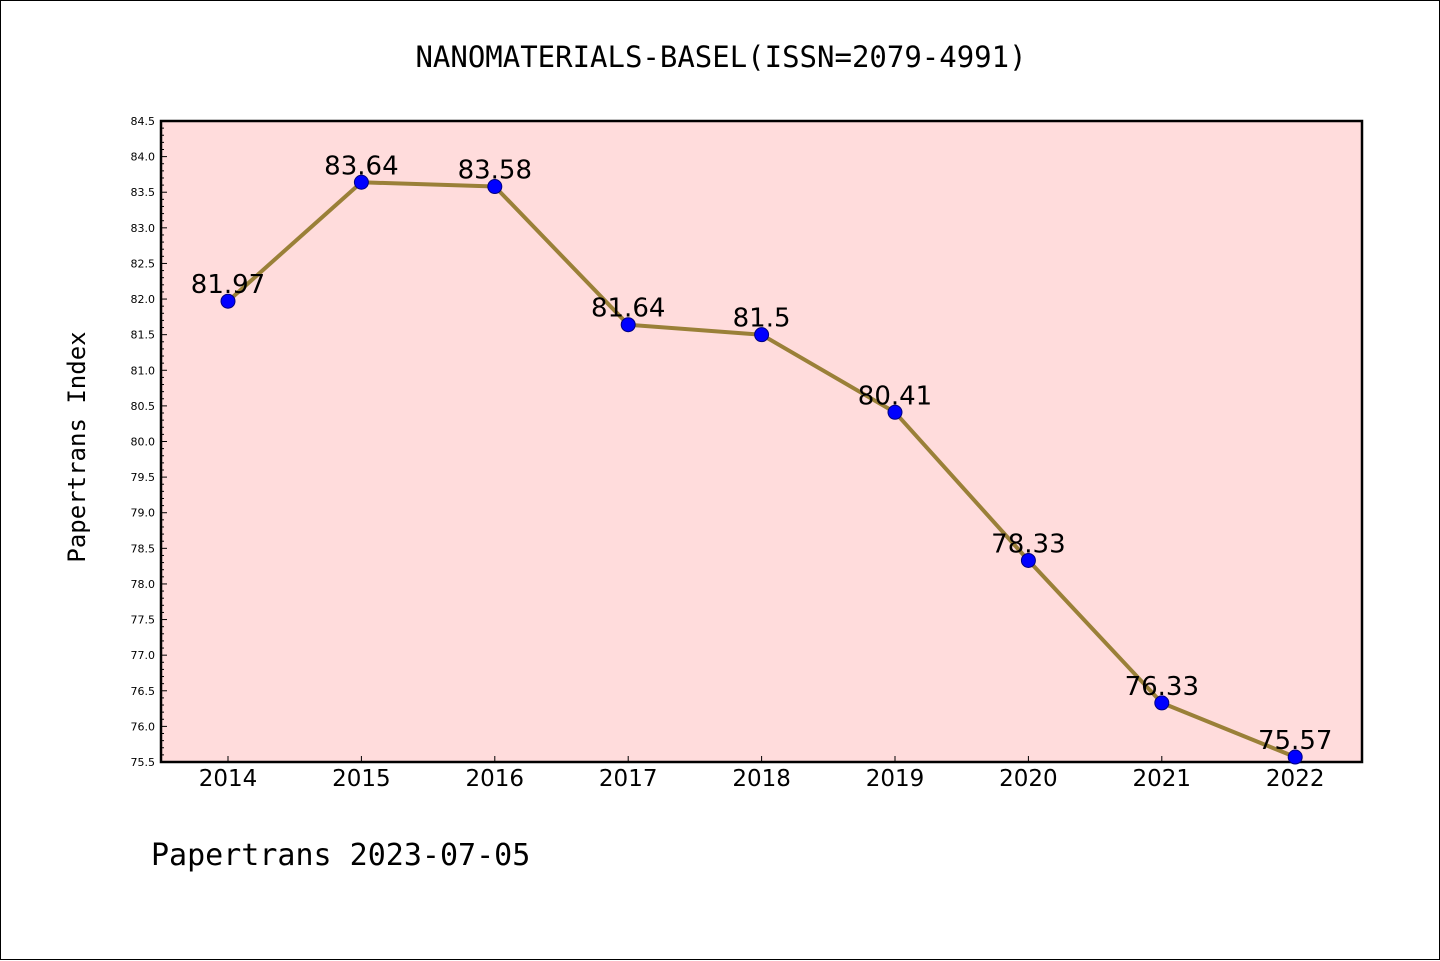 Image resolution: width=1440 pixels, height=961 pixels. I want to click on y-tick-label: 75.5, so click(143, 762).